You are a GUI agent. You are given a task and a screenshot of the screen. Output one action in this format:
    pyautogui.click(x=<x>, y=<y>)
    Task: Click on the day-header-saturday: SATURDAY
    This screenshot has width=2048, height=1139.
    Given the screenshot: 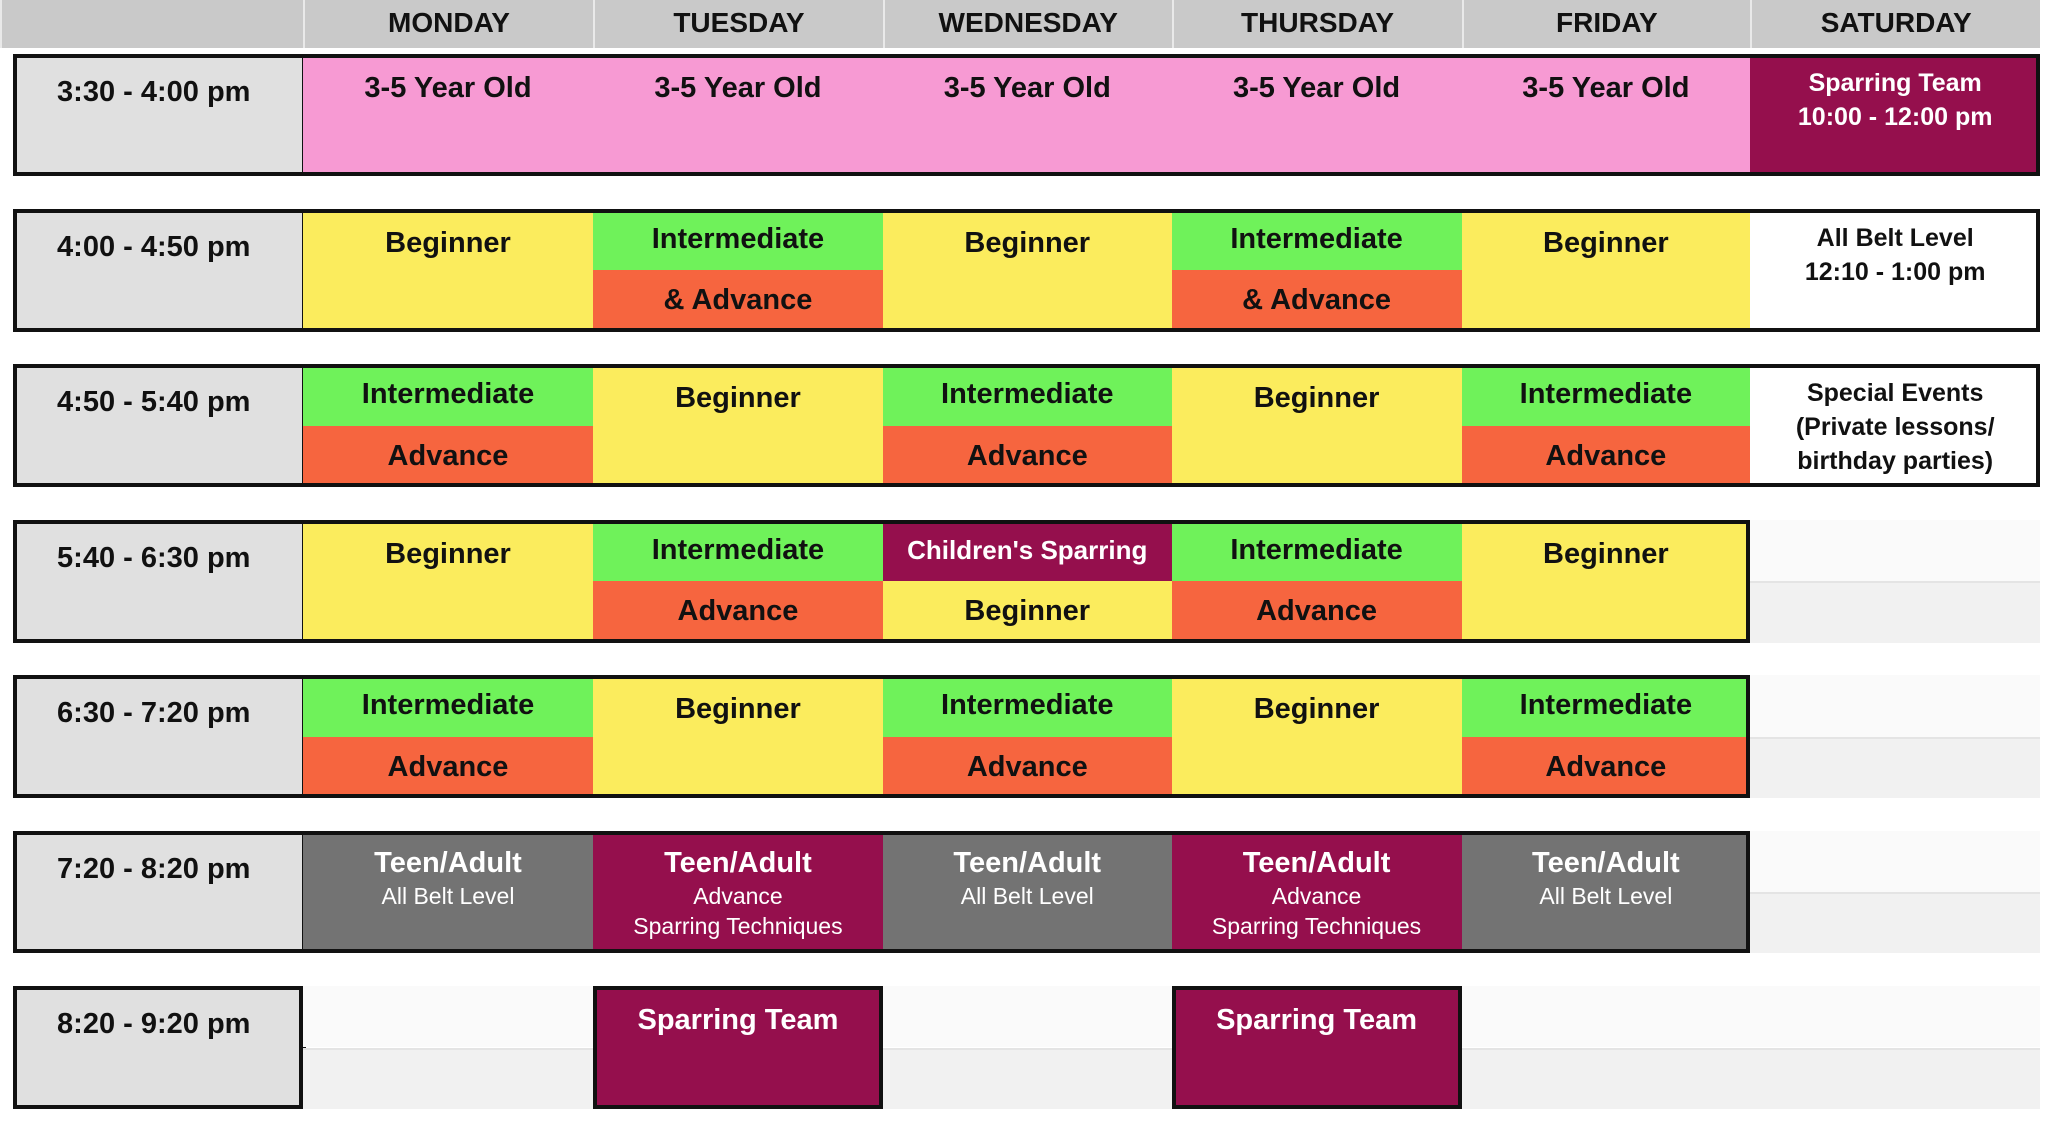 What is the action you would take?
    pyautogui.click(x=1895, y=24)
    